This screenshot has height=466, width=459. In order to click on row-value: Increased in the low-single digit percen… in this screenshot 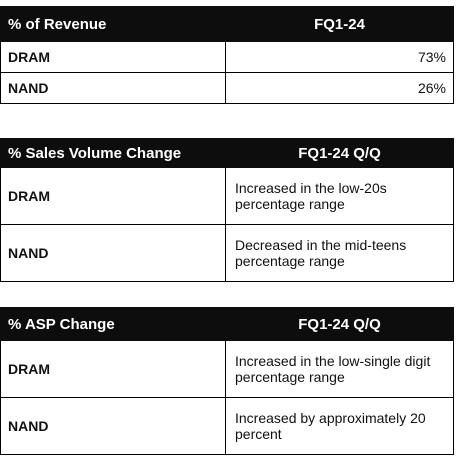, I will do `click(339, 369)`.